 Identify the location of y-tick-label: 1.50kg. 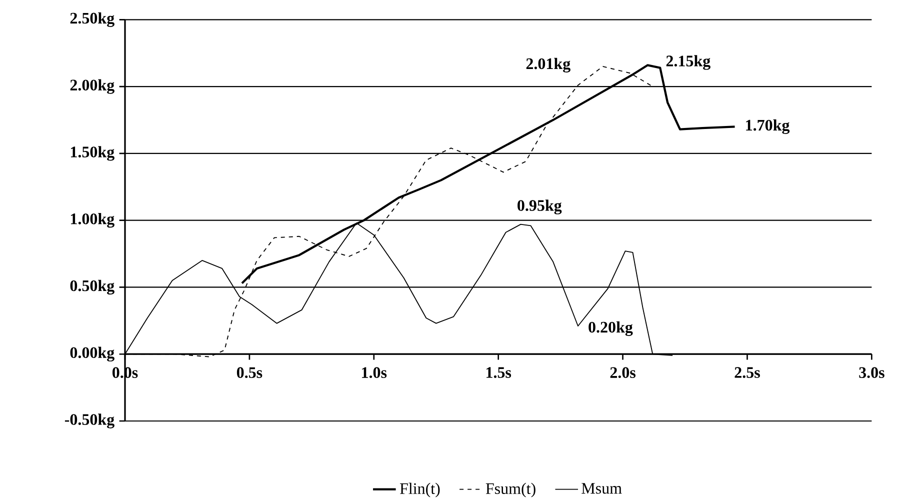
(92, 153).